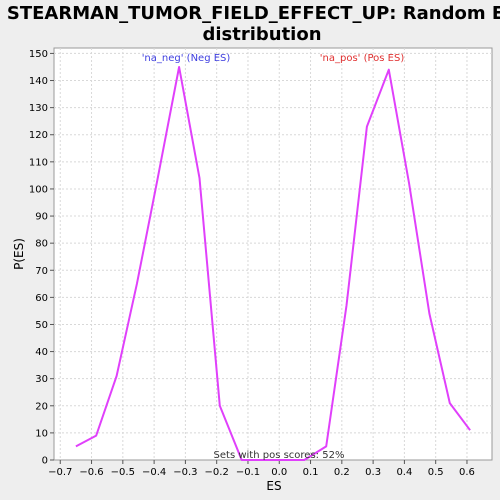 The width and height of the screenshot is (500, 500). Describe the element at coordinates (41, 271) in the screenshot. I see `y-tick-label: 70` at that location.